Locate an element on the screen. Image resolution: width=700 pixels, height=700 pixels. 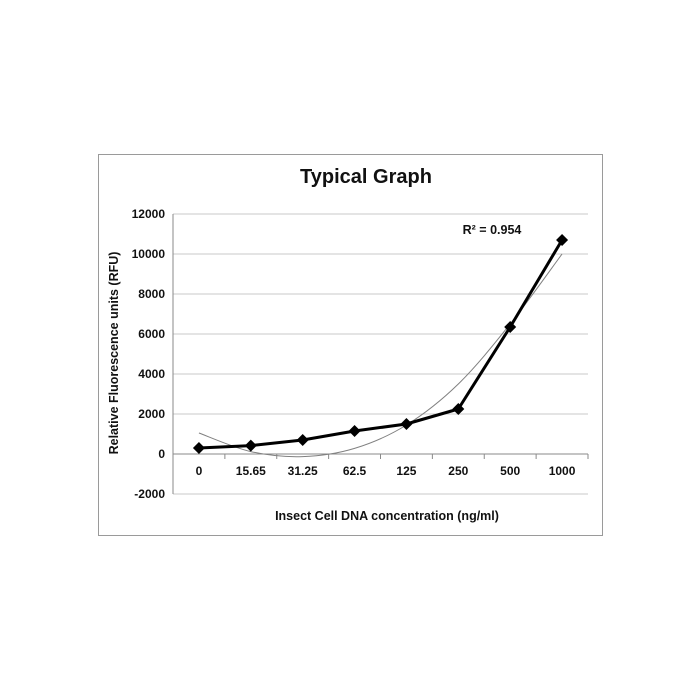
x-tick-label: 125 is located at coordinates (406, 471).